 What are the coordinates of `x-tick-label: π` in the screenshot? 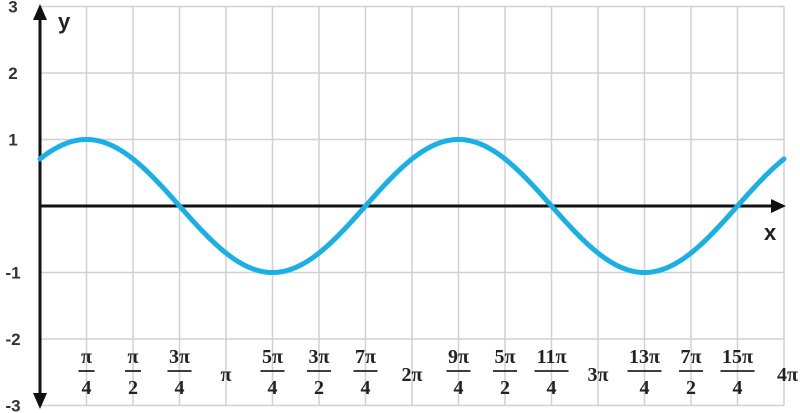 It's located at (226, 375).